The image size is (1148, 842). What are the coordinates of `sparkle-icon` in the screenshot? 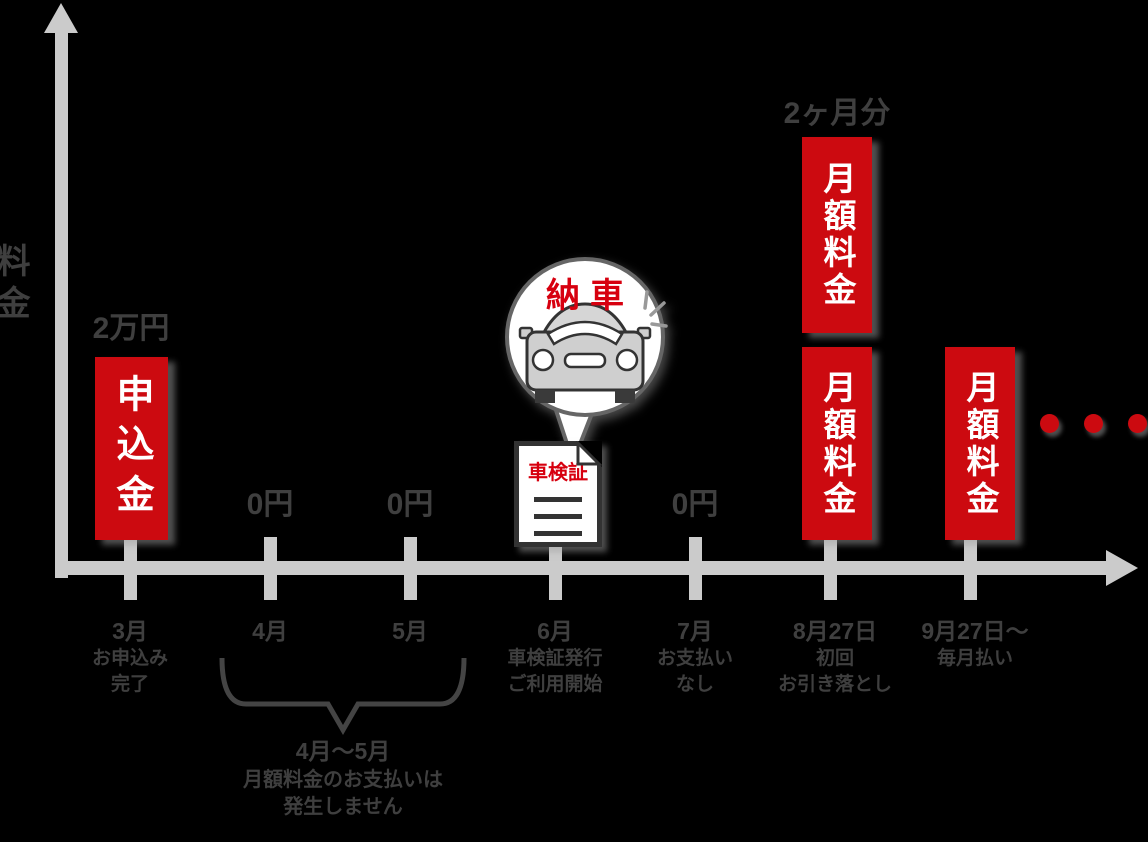 It's located at (655, 309).